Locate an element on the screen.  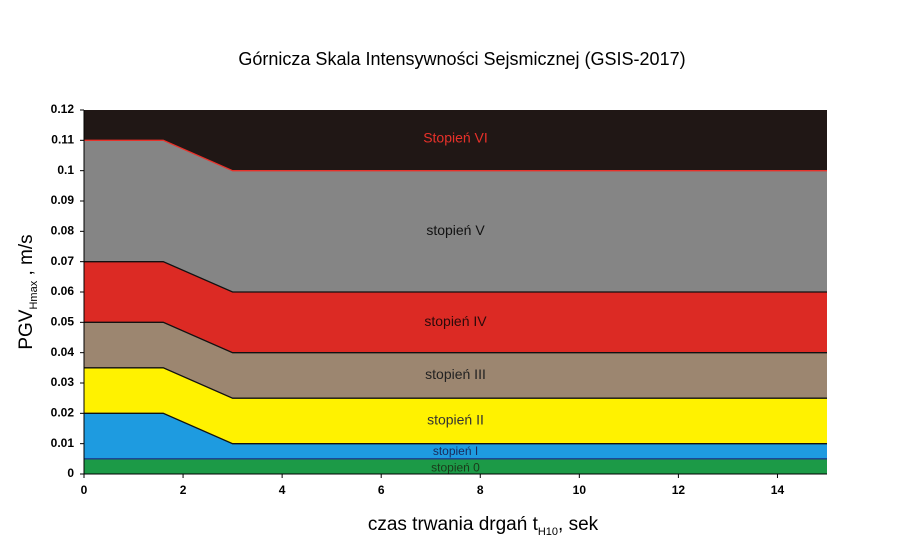
y-tick-label: 0.11 is located at coordinates (62, 140).